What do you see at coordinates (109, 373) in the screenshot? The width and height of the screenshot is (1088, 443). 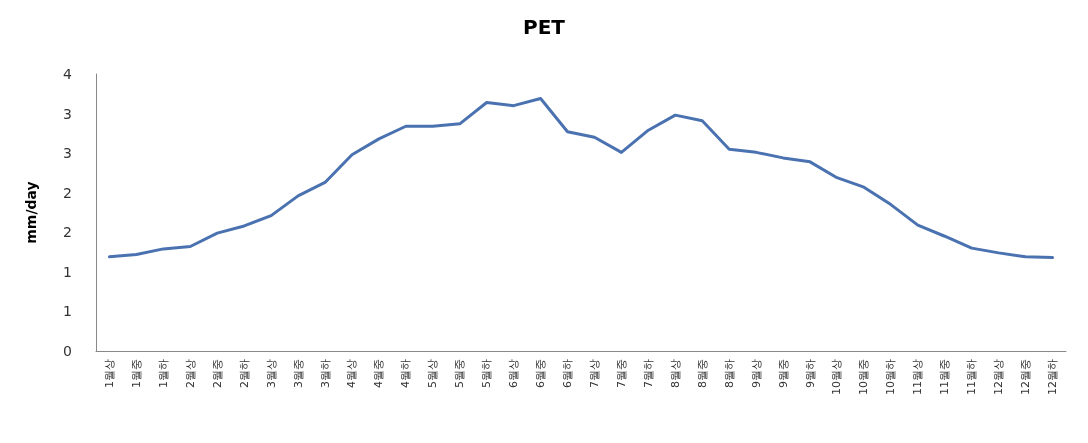 I see `x-tick-label: 1월상` at bounding box center [109, 373].